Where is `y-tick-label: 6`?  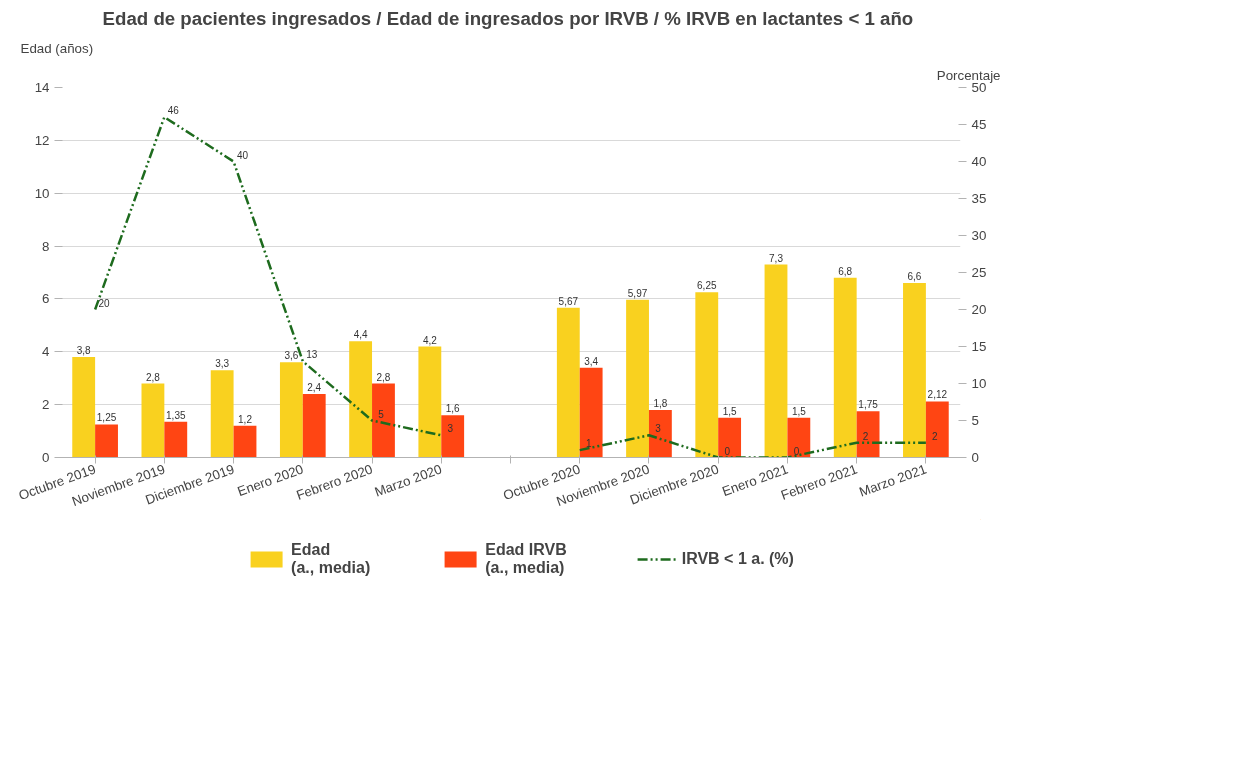 y-tick-label: 6 is located at coordinates (46, 299).